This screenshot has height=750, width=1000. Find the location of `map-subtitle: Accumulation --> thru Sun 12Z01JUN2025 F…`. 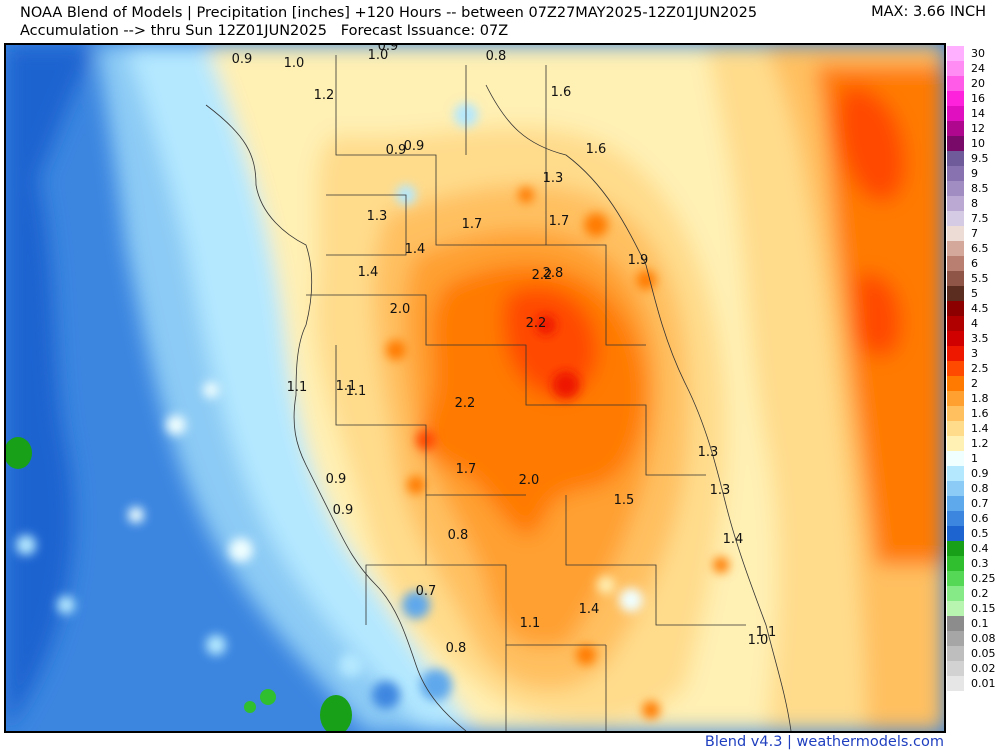

map-subtitle: Accumulation --> thru Sun 12Z01JUN2025 F… is located at coordinates (264, 31).